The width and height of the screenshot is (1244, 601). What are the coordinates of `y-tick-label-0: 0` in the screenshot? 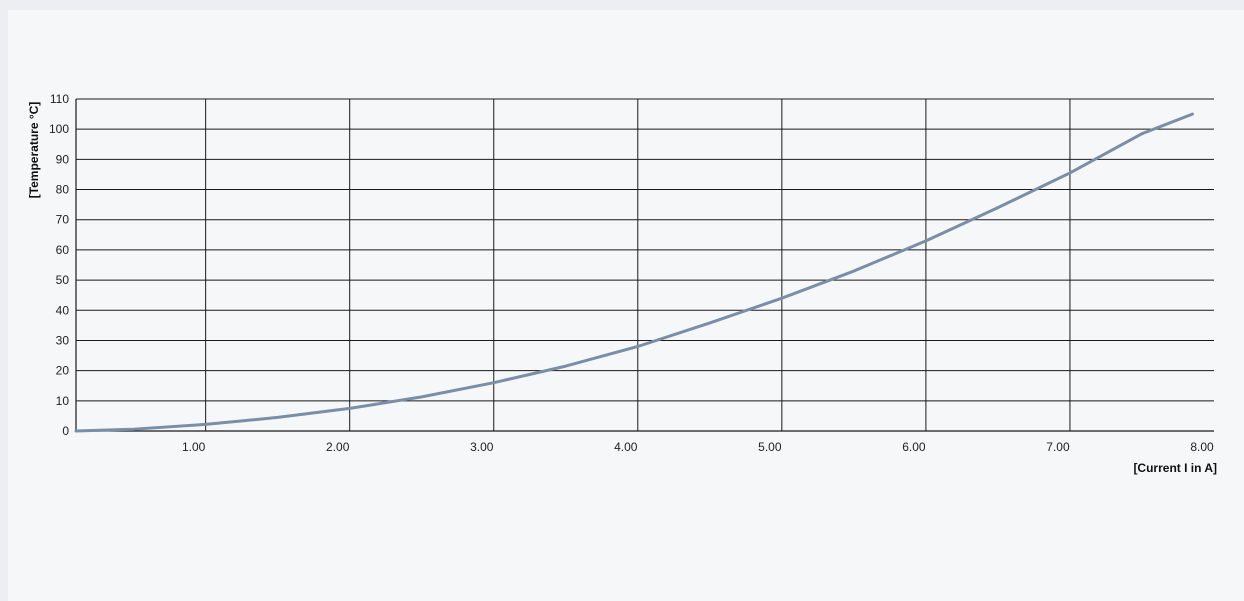 It's located at (65, 431).